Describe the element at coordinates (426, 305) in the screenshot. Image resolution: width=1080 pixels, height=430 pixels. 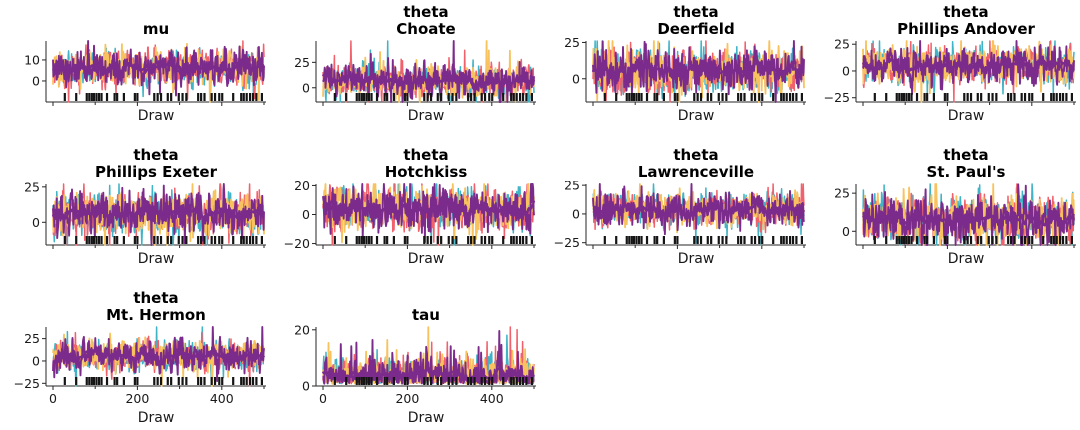
I see `panel-title: tau` at that location.